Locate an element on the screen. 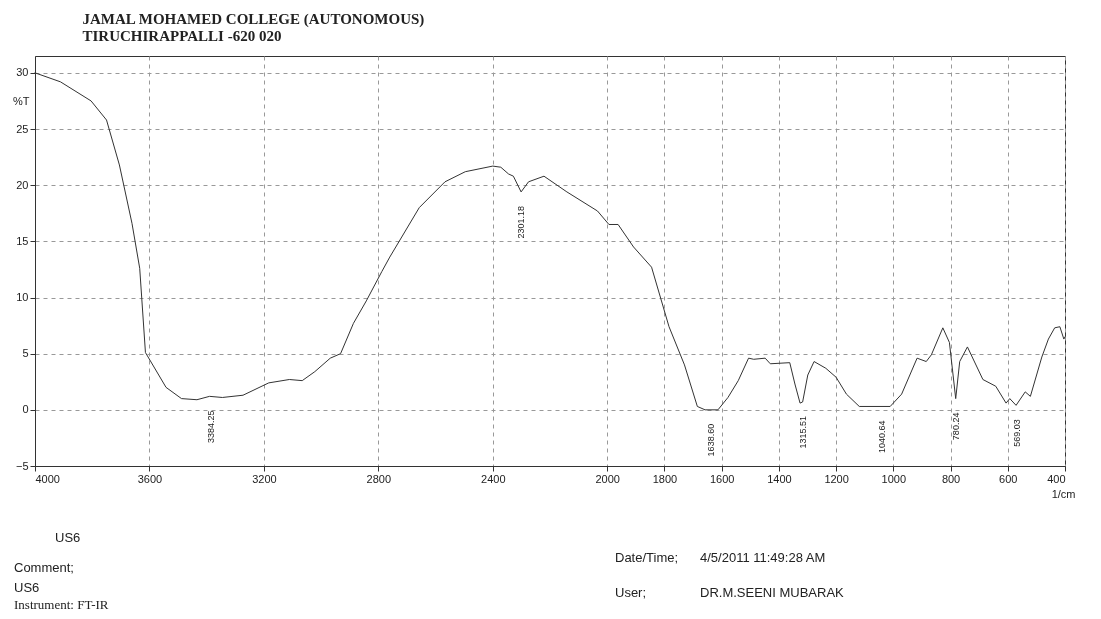 The image size is (1101, 619). x-tick-label: 600 is located at coordinates (1008, 478).